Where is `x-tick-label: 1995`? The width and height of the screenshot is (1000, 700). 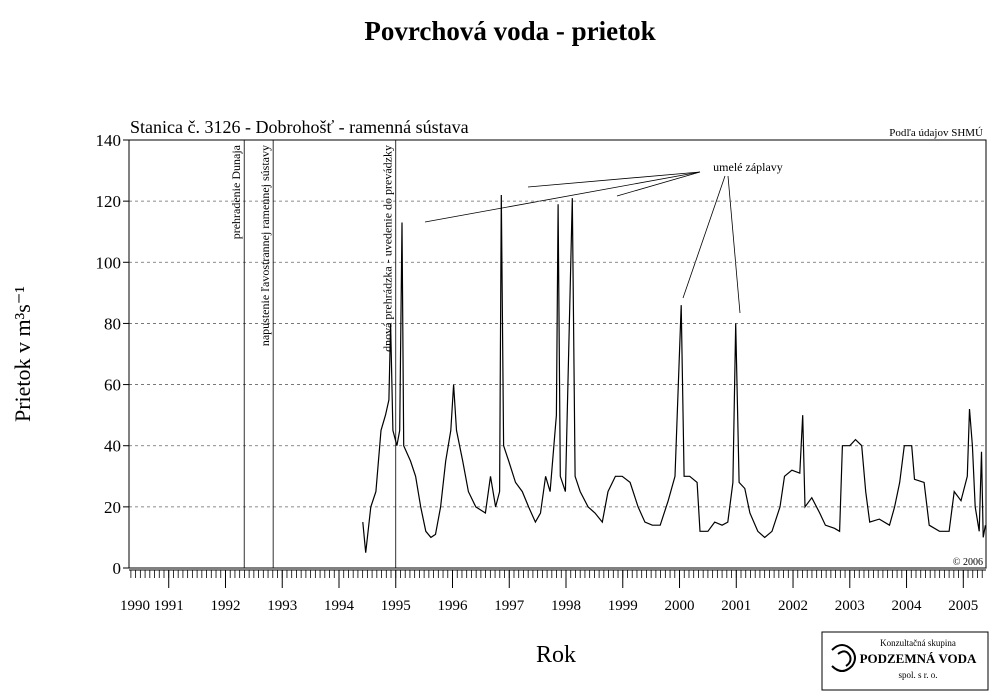 x-tick-label: 1995 is located at coordinates (396, 606).